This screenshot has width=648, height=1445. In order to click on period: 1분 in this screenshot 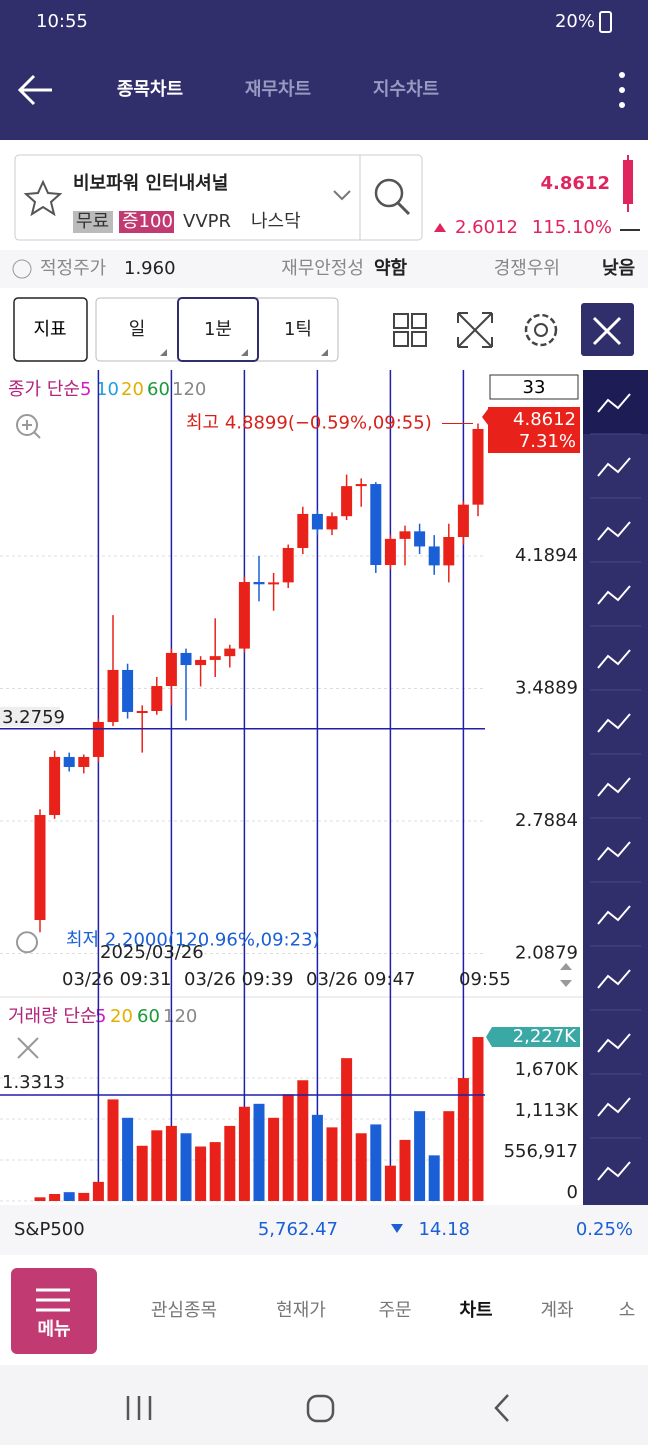, I will do `click(218, 329)`.